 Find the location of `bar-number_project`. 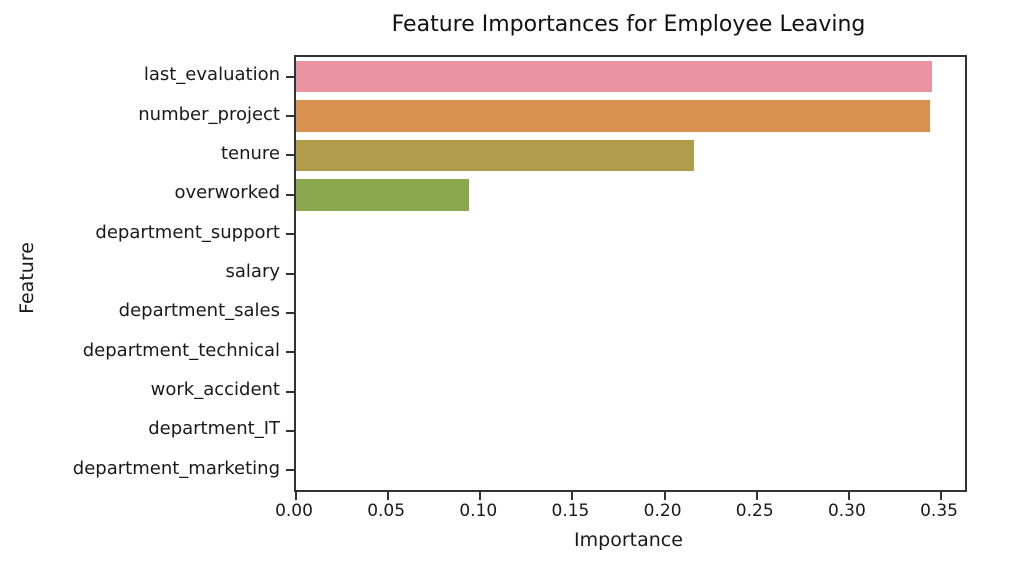

bar-number_project is located at coordinates (613, 116).